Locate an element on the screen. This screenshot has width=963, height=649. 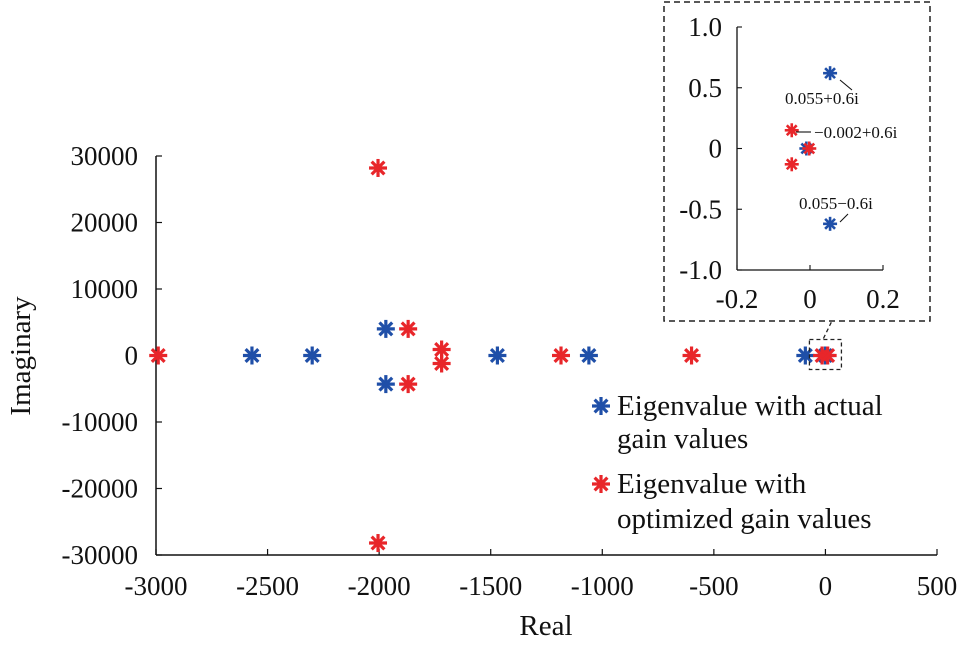
annotation-label: 0.055+0.6i is located at coordinates (822, 98).